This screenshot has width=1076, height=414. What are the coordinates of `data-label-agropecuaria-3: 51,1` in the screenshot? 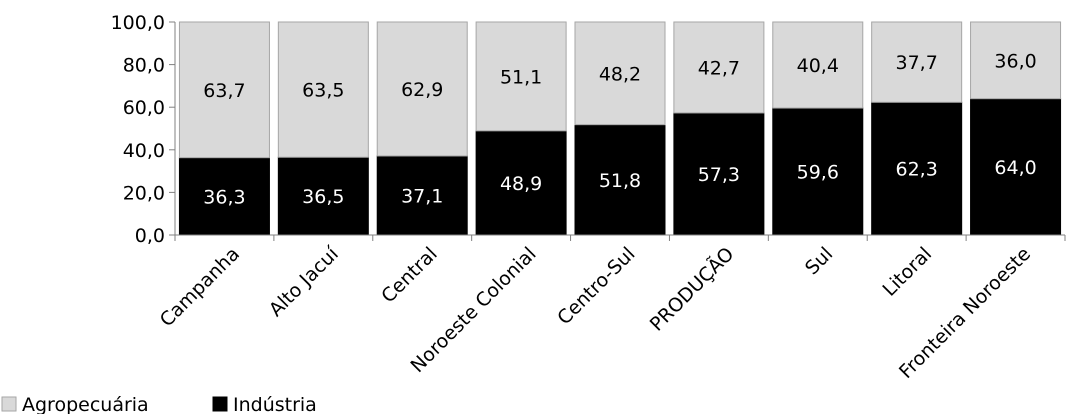 It's located at (521, 77).